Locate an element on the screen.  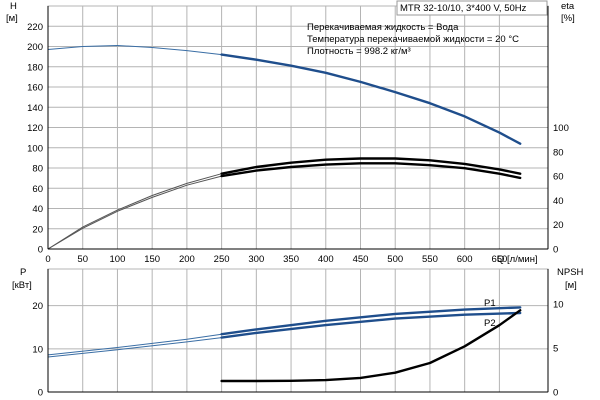
x-tick-label: 100 is located at coordinates (118, 259).